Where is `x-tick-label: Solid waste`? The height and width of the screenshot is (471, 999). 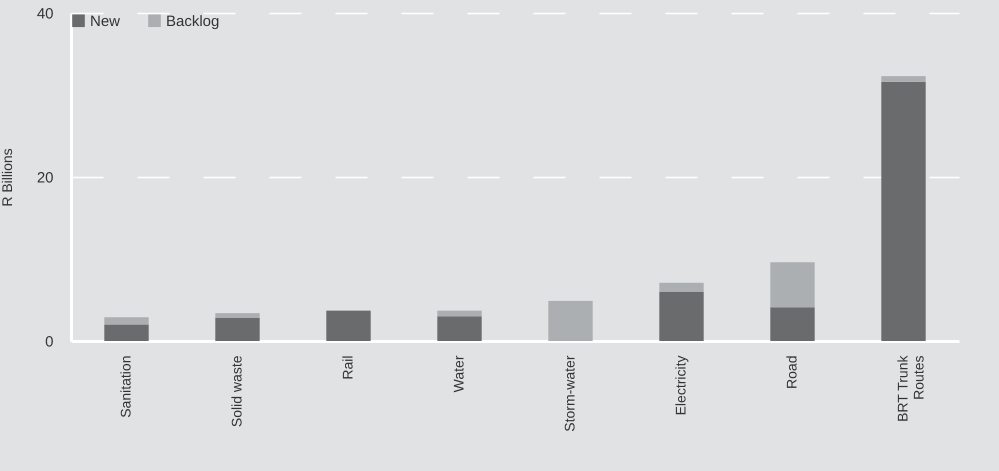
x-tick-label: Solid waste is located at coordinates (236, 391).